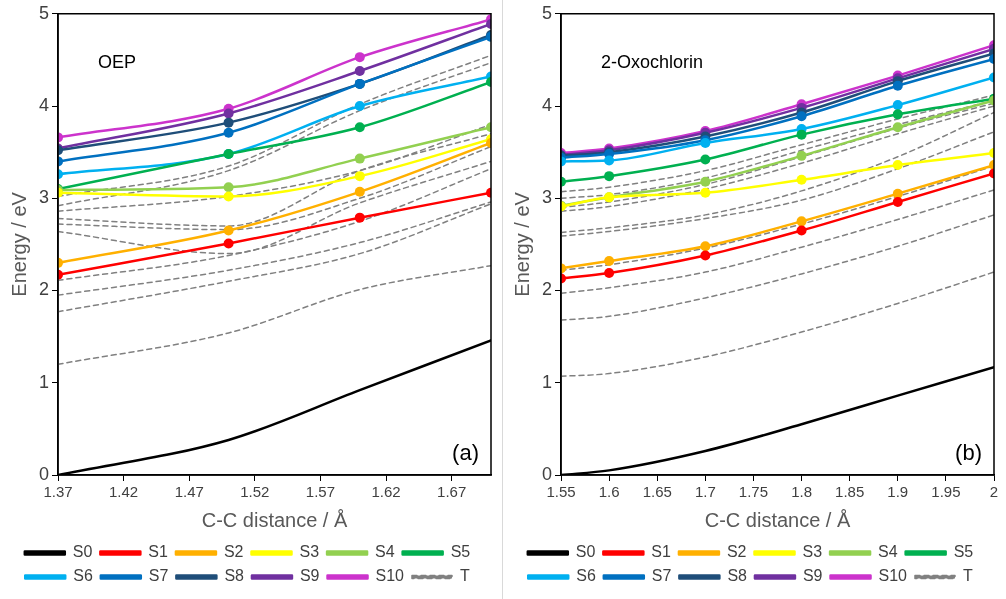 This screenshot has height=599, width=1006. Describe the element at coordinates (124, 492) in the screenshot. I see `x-tick-label: 1.42` at that location.